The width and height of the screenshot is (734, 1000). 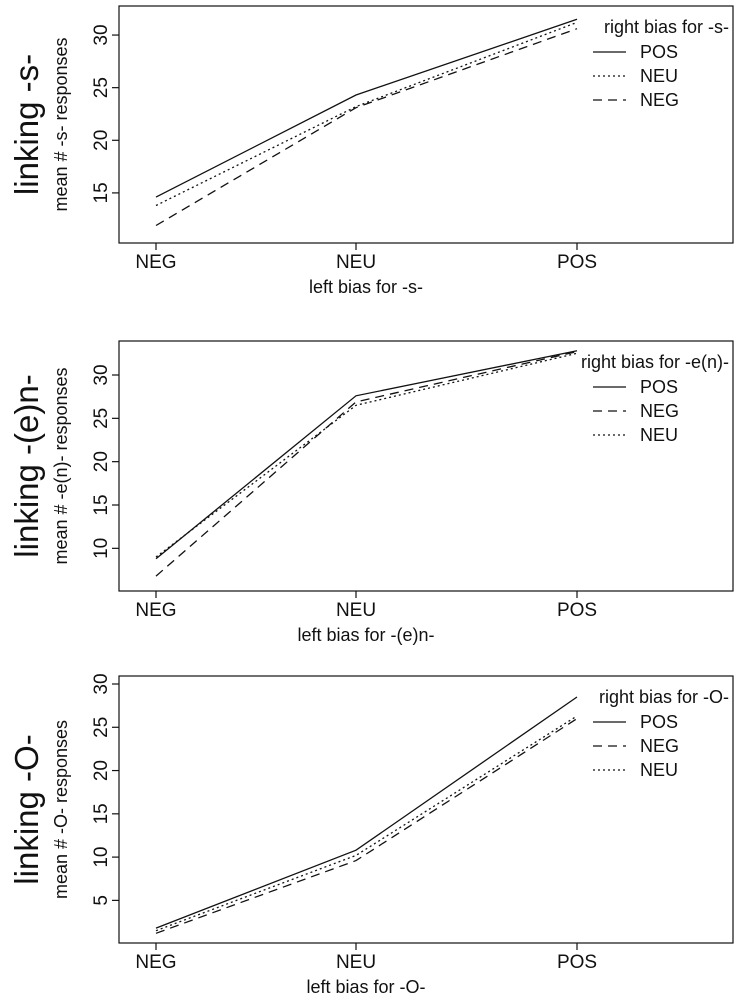 What do you see at coordinates (61, 124) in the screenshot?
I see `y-axis-label: mean # -s- responses` at bounding box center [61, 124].